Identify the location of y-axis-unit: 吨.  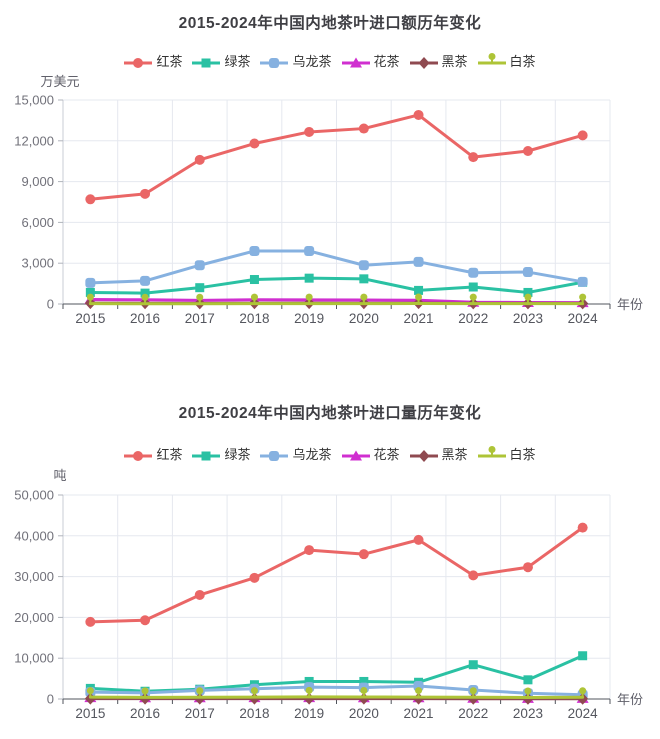
(60, 475).